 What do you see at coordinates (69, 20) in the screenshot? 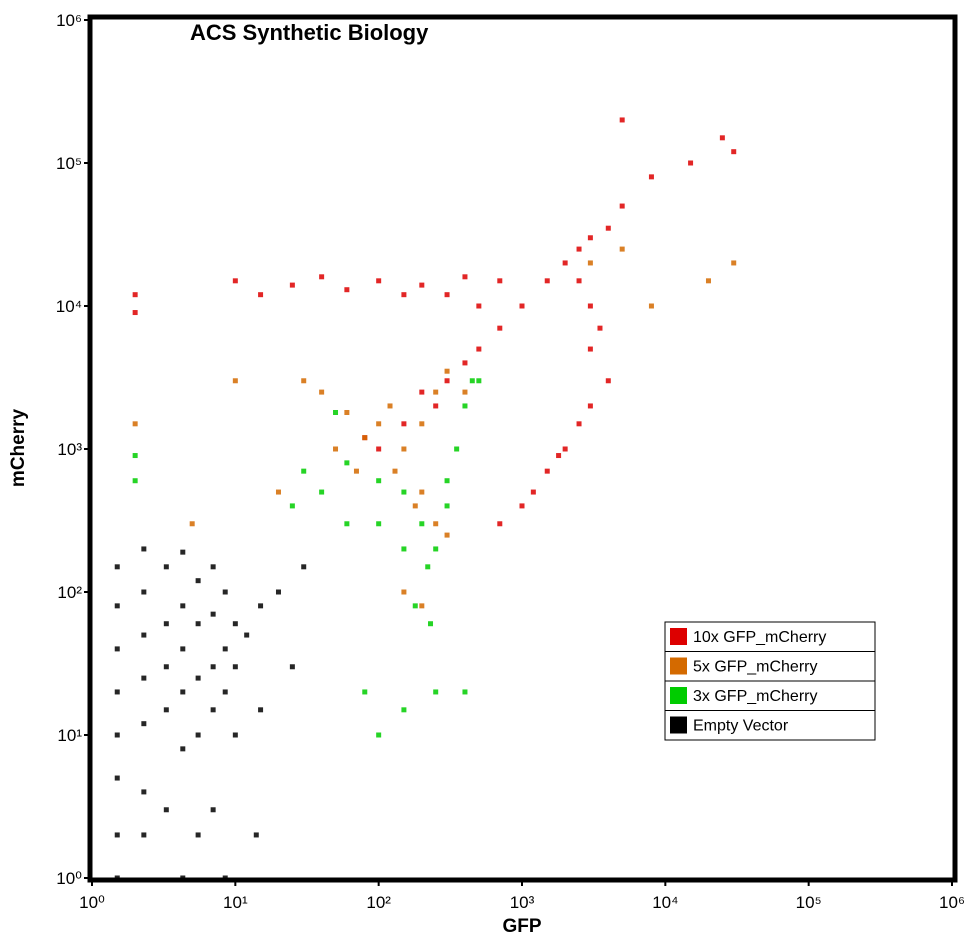
I see `y-tick-label: 10⁶` at bounding box center [69, 20].